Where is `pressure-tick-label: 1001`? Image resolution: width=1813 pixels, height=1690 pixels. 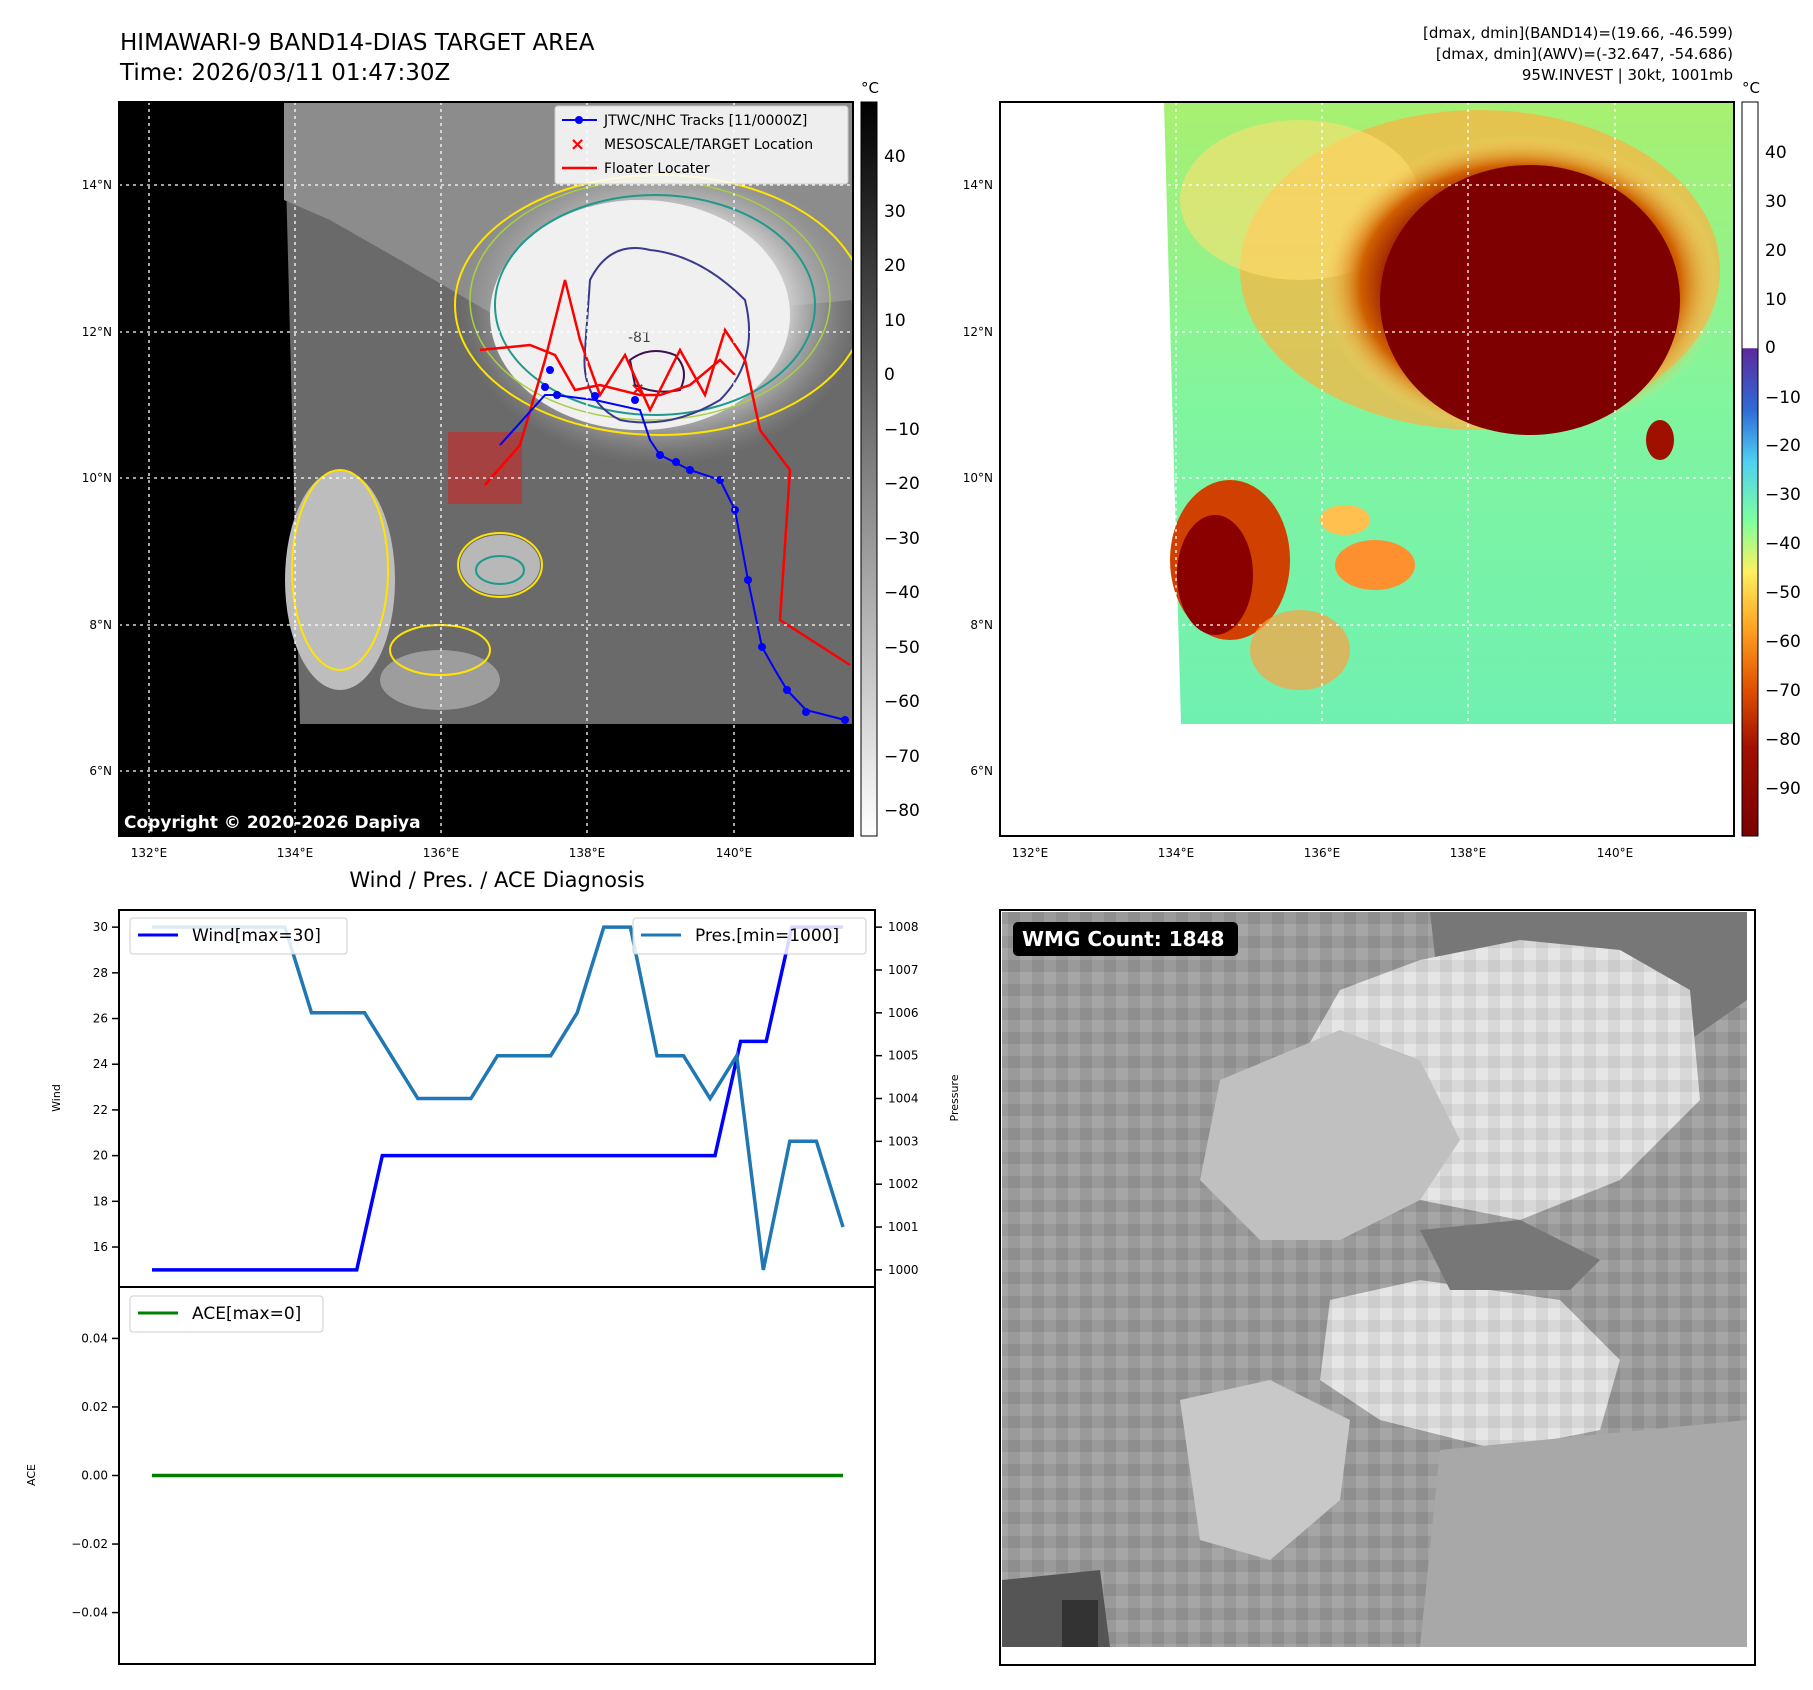 pressure-tick-label: 1001 is located at coordinates (903, 1227).